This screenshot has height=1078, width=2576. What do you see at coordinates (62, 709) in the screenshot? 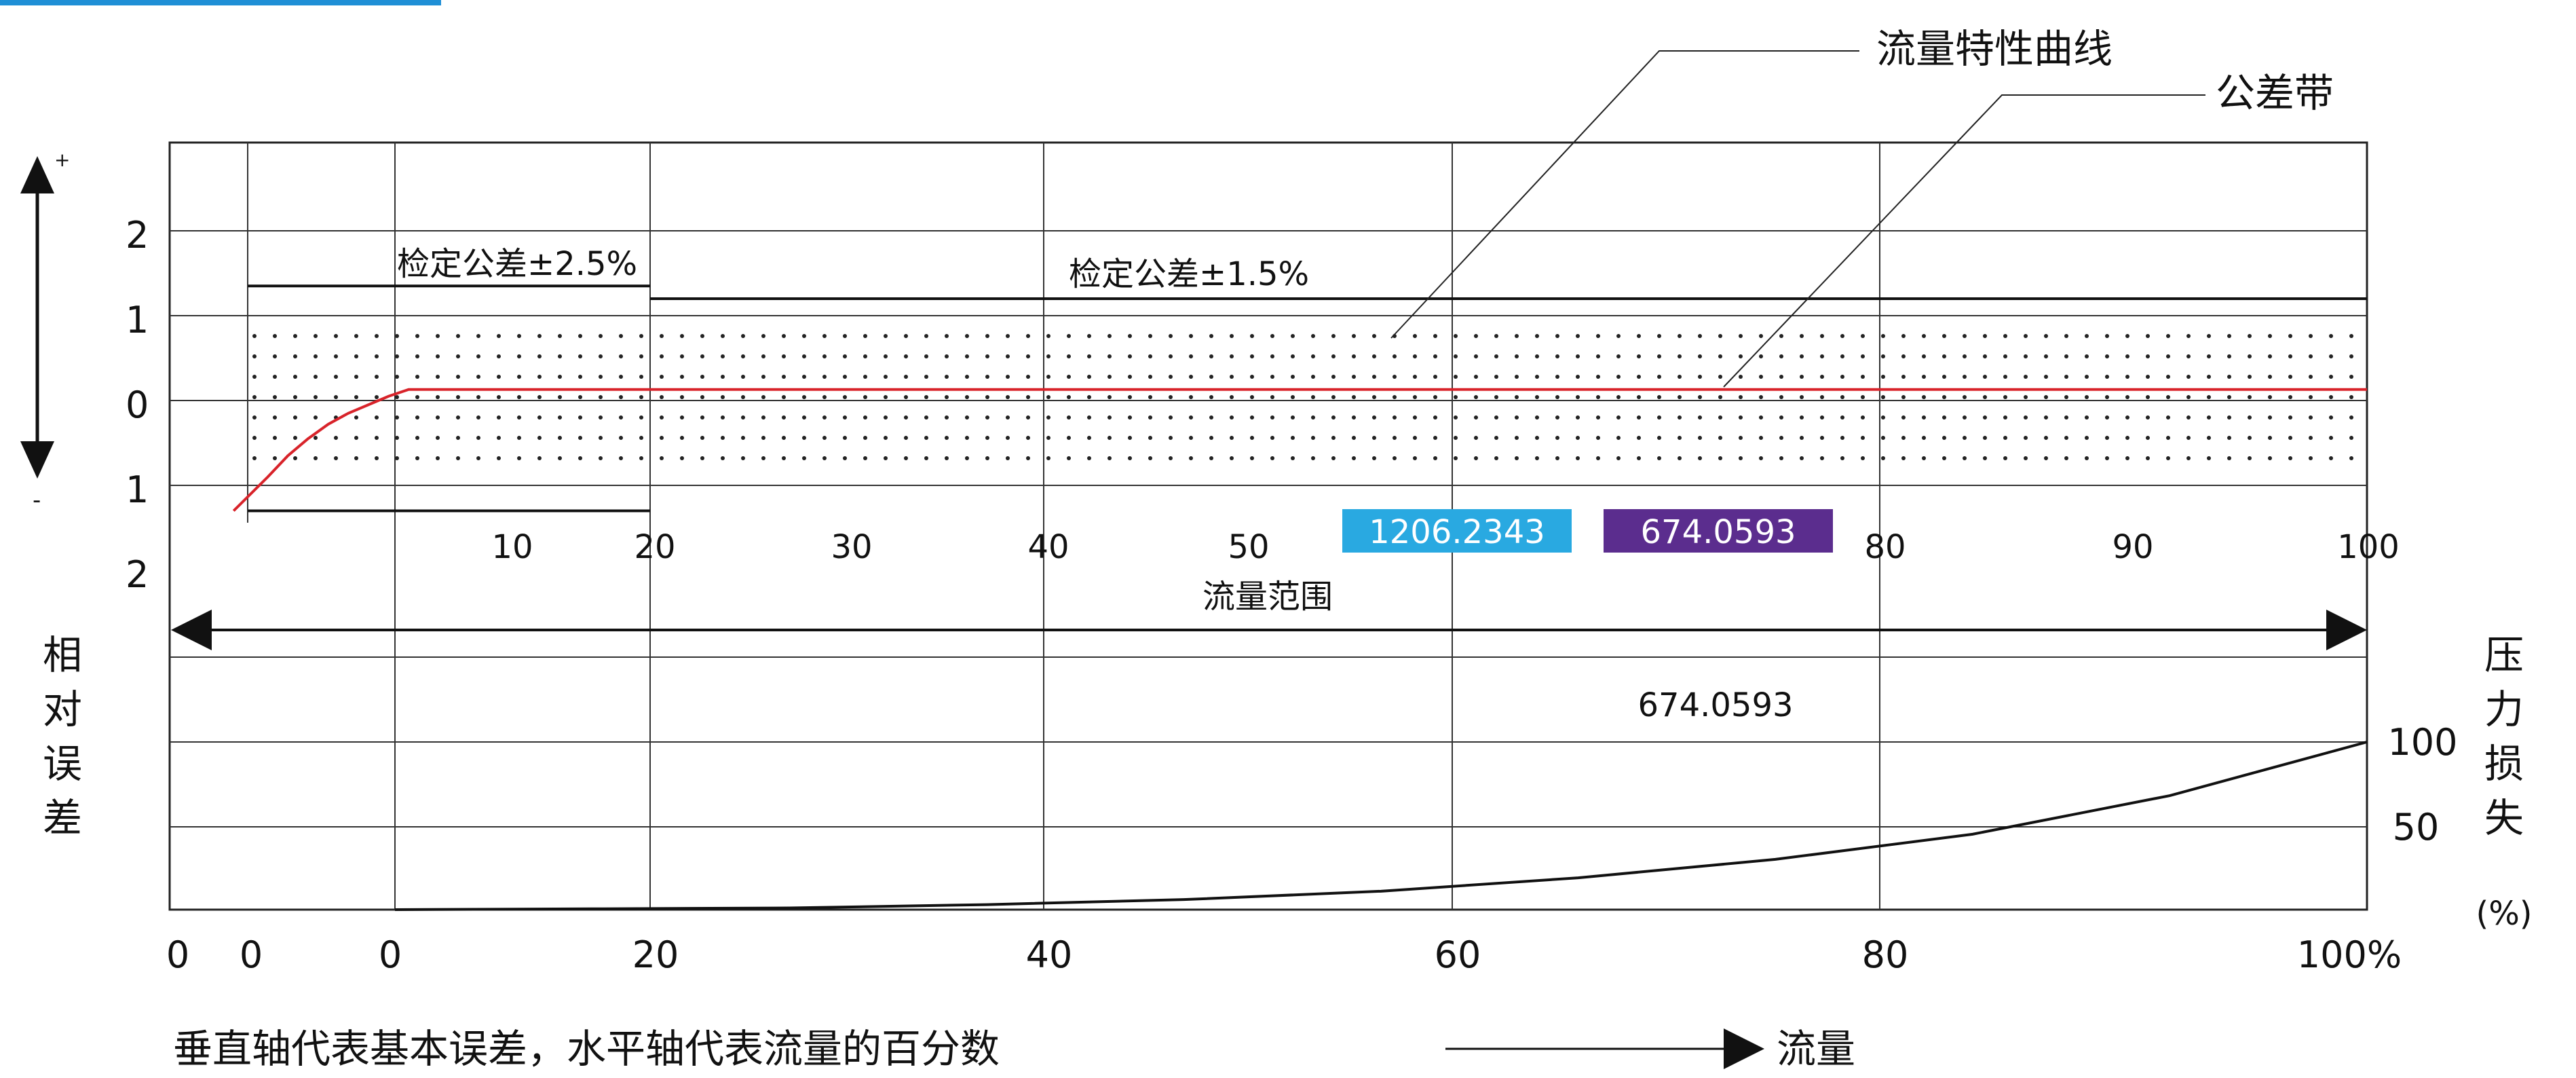
I see `relative-error-char: 对` at bounding box center [62, 709].